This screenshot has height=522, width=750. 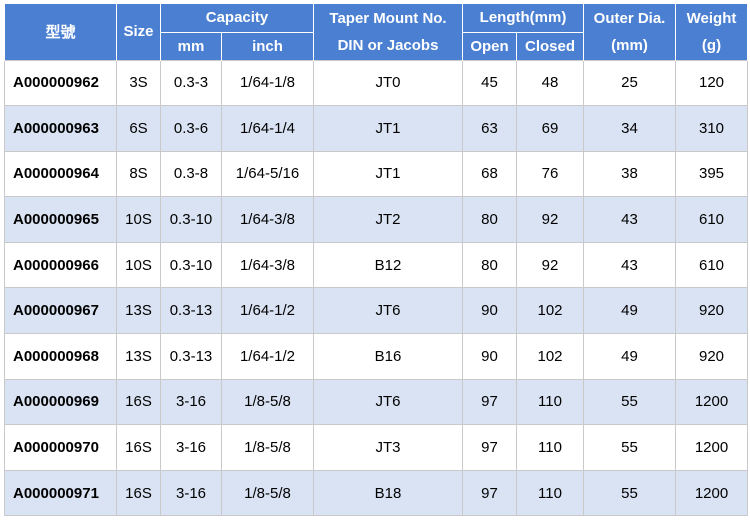 I want to click on header-cell: 型號, so click(x=60, y=32).